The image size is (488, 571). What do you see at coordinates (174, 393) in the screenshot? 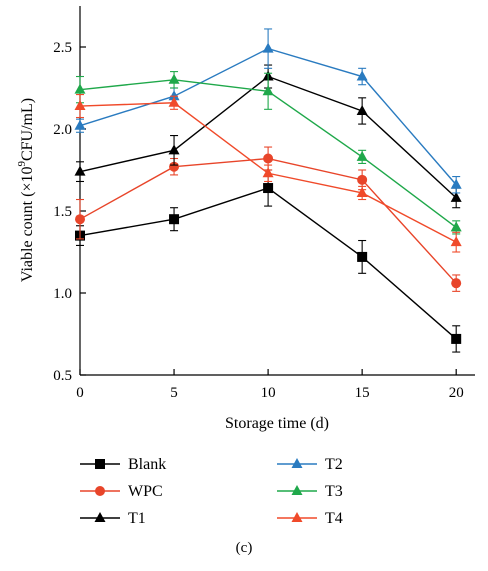
I see `x-tick-label: 5` at bounding box center [174, 393].